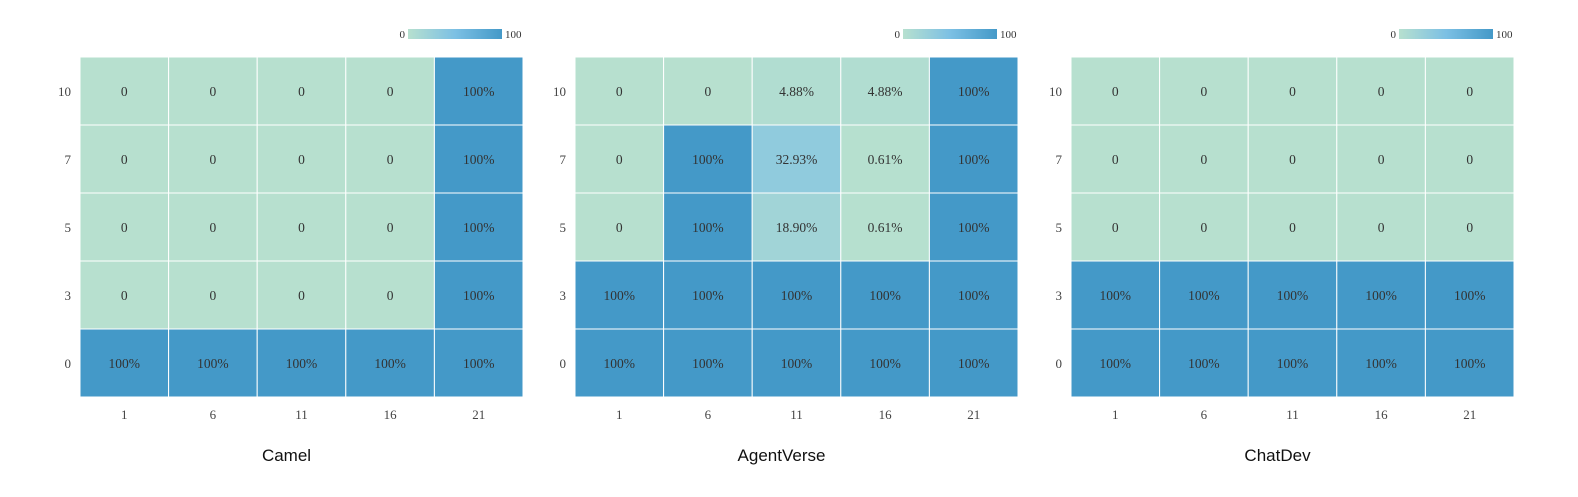  I want to click on panel-title: Camel, so click(286, 455).